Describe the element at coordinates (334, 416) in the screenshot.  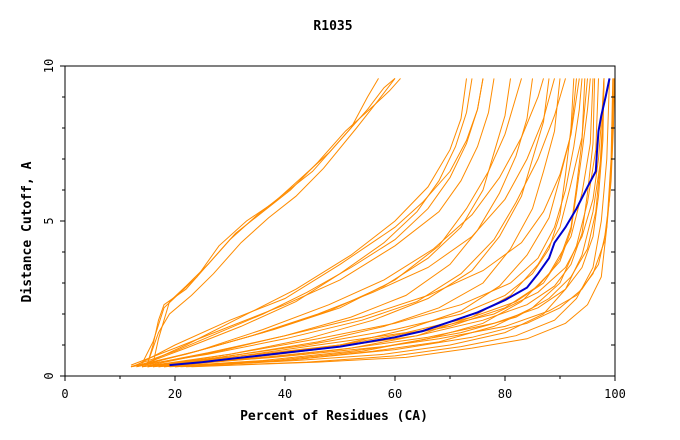
I see `x-axis-label: Percent of Residues (CA)` at that location.